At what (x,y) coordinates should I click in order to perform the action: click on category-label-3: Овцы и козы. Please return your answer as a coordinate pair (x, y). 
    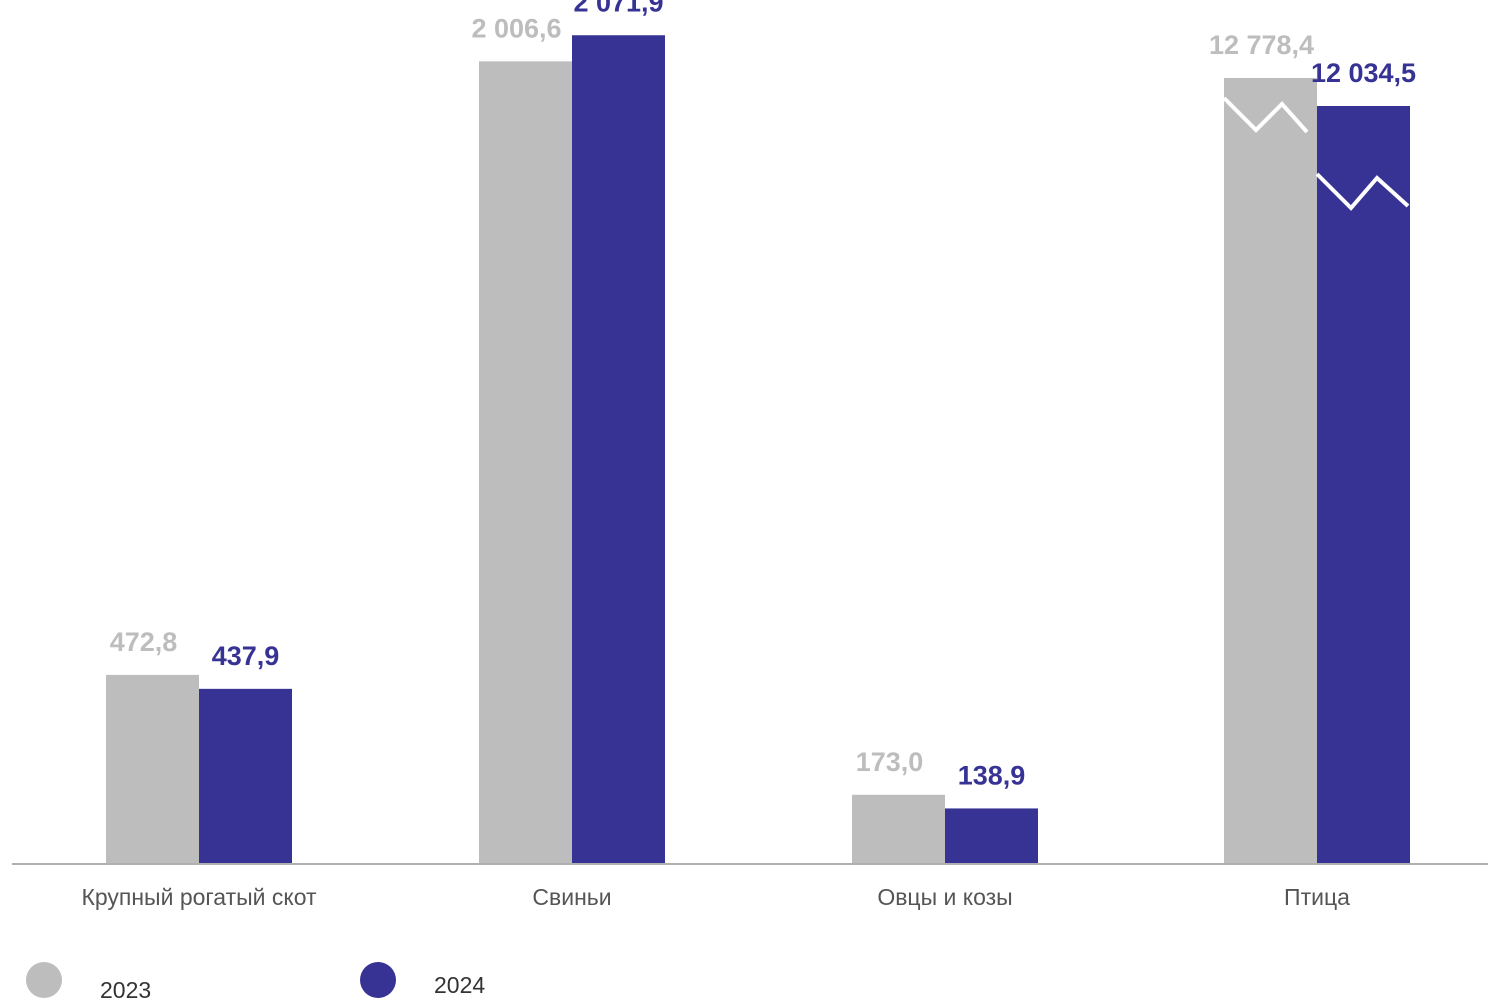
    Looking at the image, I should click on (944, 897).